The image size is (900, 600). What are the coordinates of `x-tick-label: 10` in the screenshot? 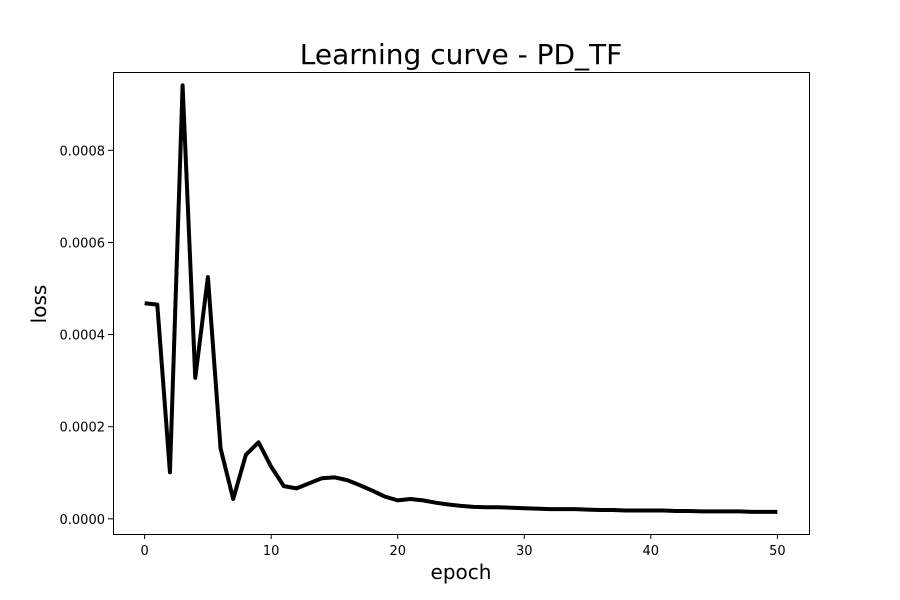 It's located at (271, 551).